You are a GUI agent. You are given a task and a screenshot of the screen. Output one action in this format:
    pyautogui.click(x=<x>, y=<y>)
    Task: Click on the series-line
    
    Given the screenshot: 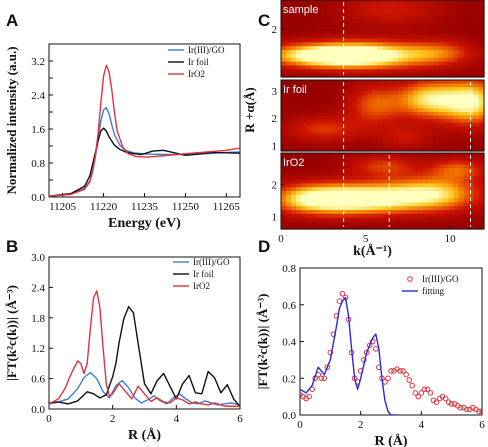 What is the action you would take?
    pyautogui.click(x=144, y=130)
    